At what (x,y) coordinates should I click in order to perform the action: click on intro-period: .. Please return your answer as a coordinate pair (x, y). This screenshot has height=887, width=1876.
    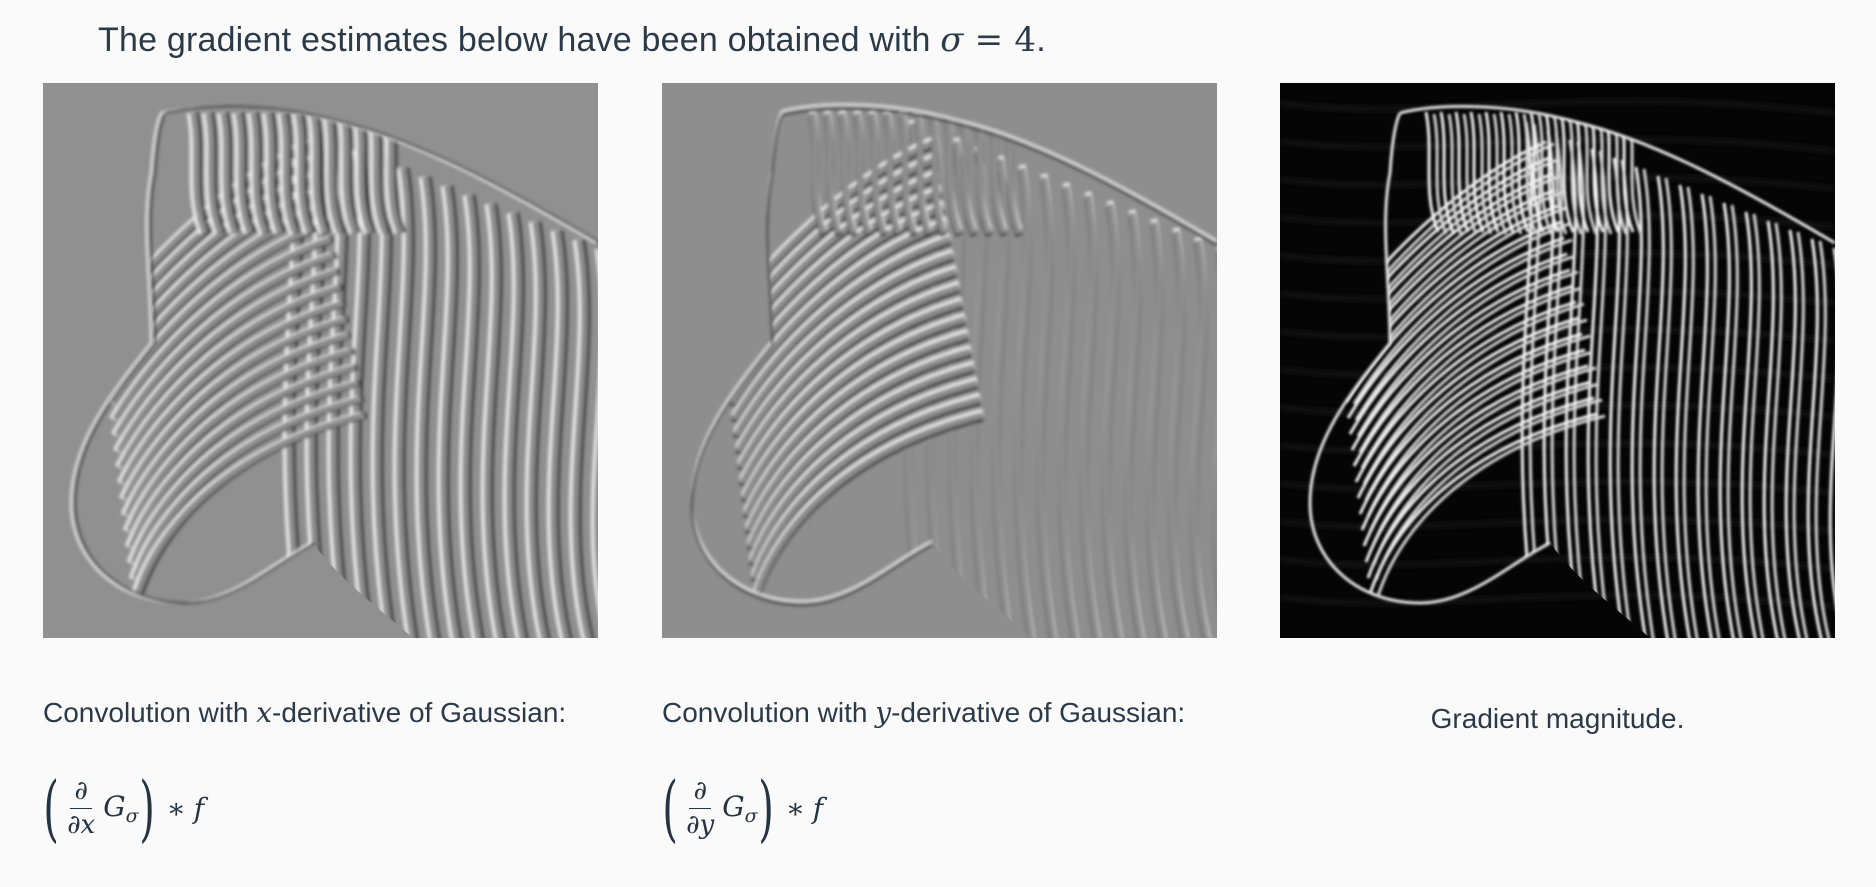
    Looking at the image, I should click on (1041, 40).